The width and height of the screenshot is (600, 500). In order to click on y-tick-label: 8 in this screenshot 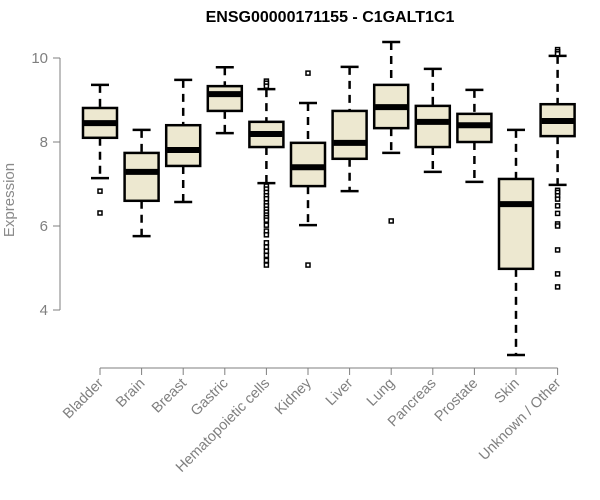, I will do `click(44, 142)`.